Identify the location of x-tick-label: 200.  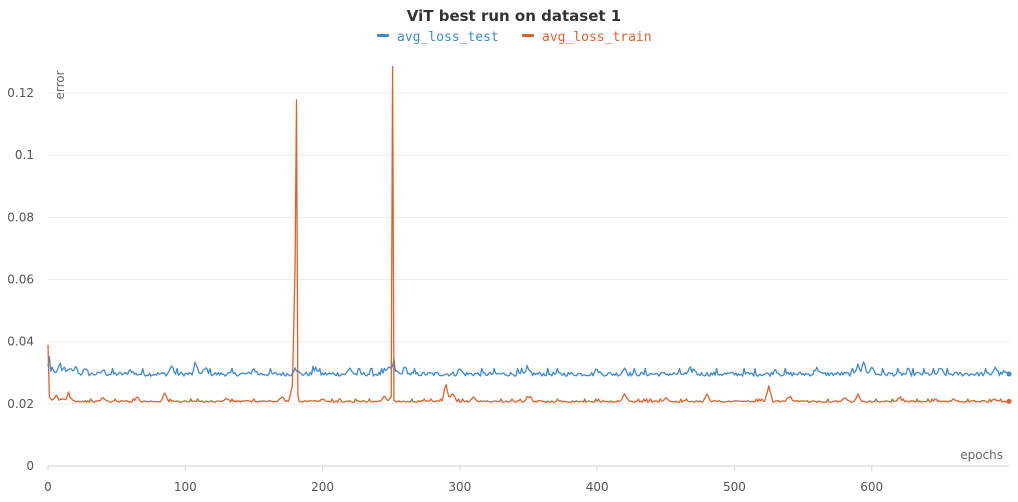
(322, 487).